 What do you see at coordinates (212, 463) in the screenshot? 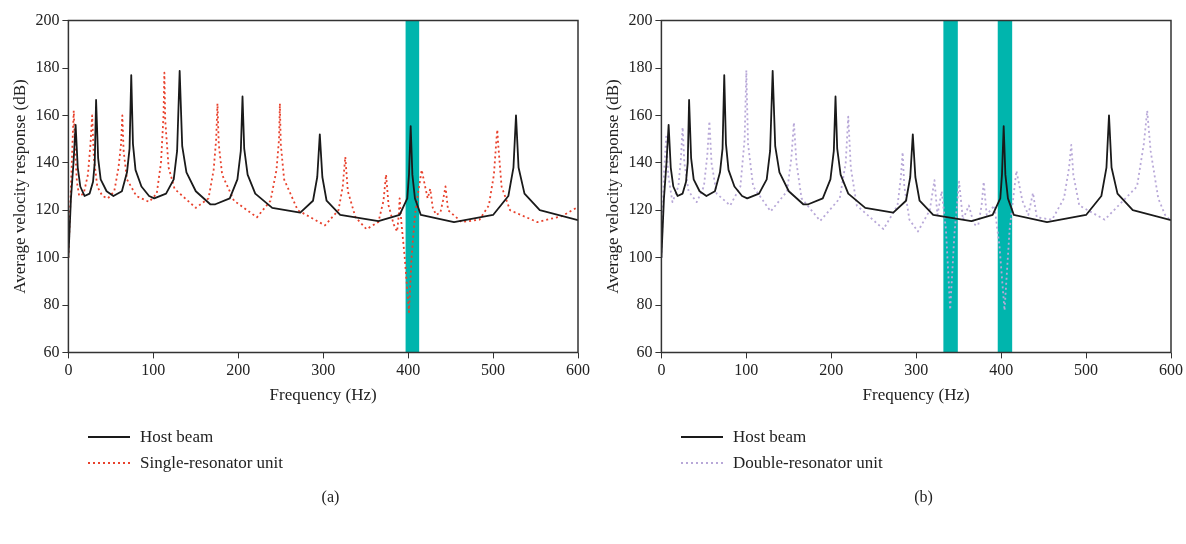
I see `legend-label: Single-resonator unit` at bounding box center [212, 463].